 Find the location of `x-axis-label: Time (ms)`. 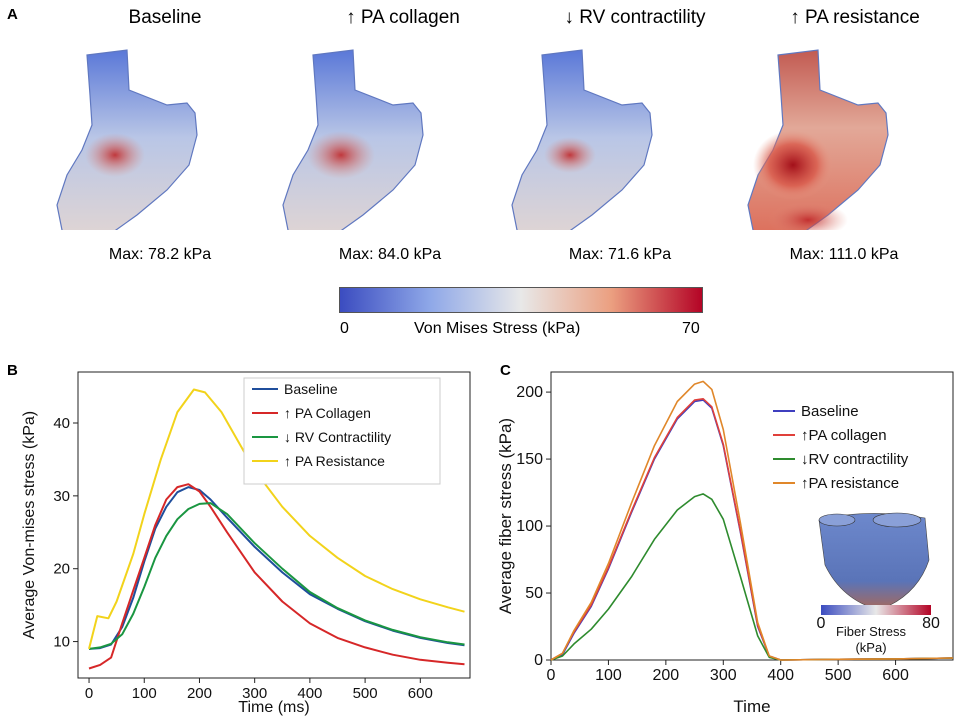

x-axis-label: Time (ms) is located at coordinates (273, 707).